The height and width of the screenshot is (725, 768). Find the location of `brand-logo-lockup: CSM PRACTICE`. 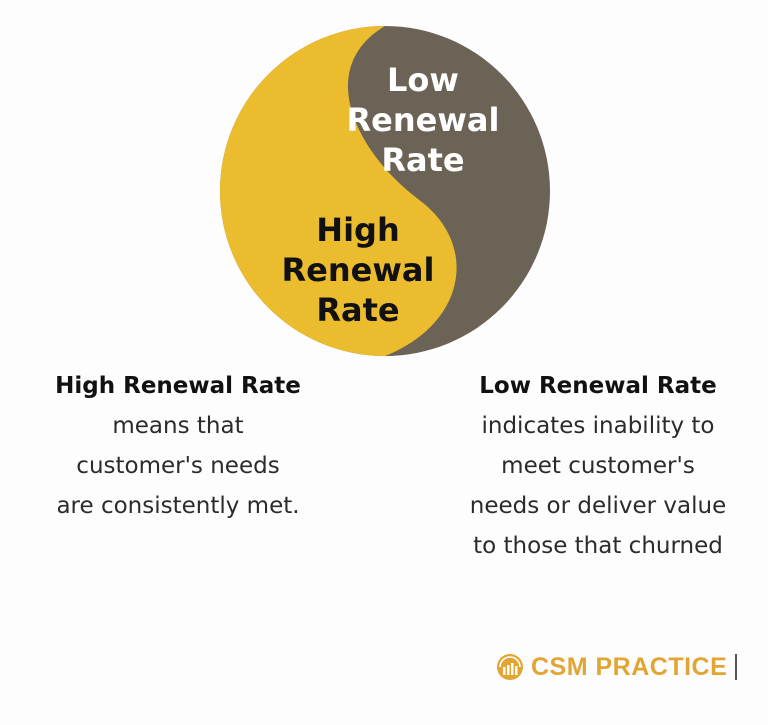

brand-logo-lockup: CSM PRACTICE is located at coordinates (617, 667).